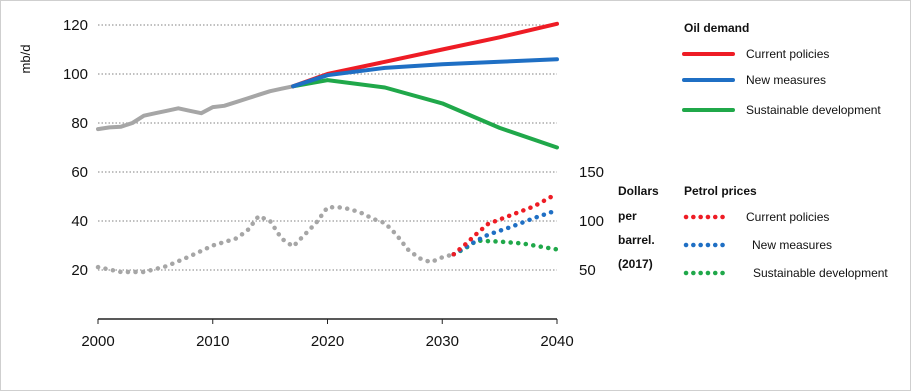 The height and width of the screenshot is (392, 911). What do you see at coordinates (820, 273) in the screenshot?
I see `legend-label-petrol-sustainable-development: Sustainable development` at bounding box center [820, 273].